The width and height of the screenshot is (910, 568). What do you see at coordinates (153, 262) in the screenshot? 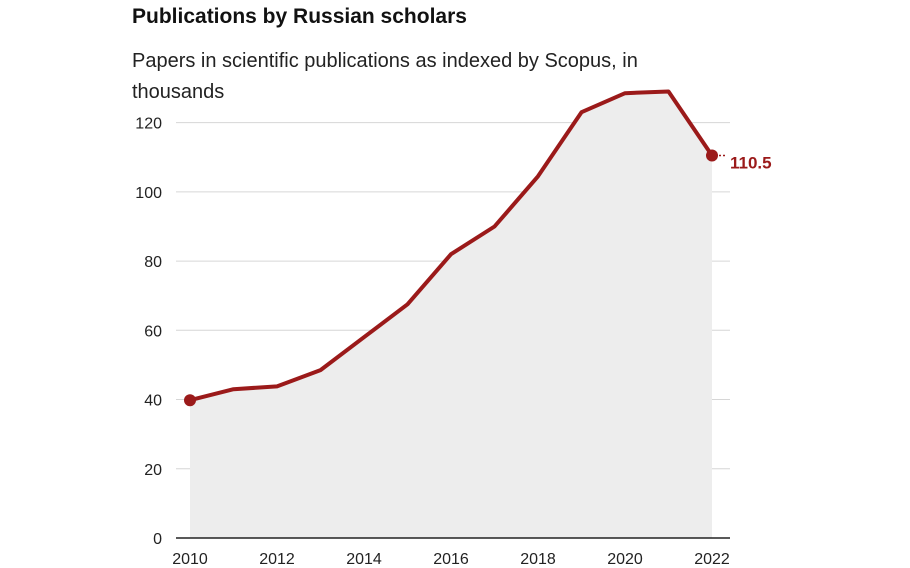
I see `y-tick-label: 80` at bounding box center [153, 262].